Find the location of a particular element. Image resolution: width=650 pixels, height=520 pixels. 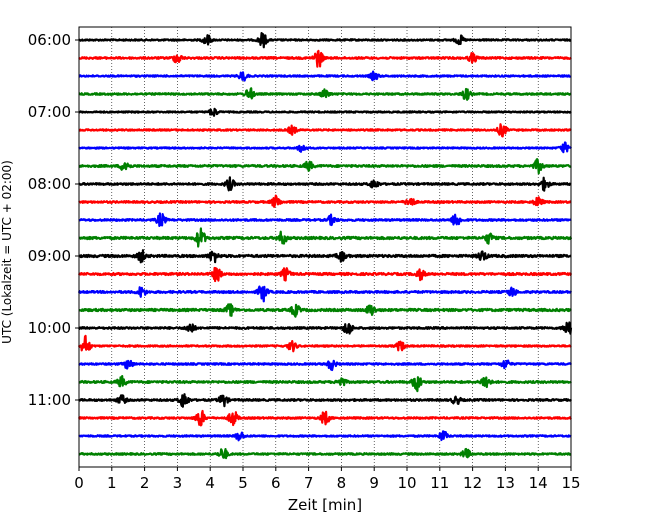

x-tick-label: 10 is located at coordinates (406, 483).